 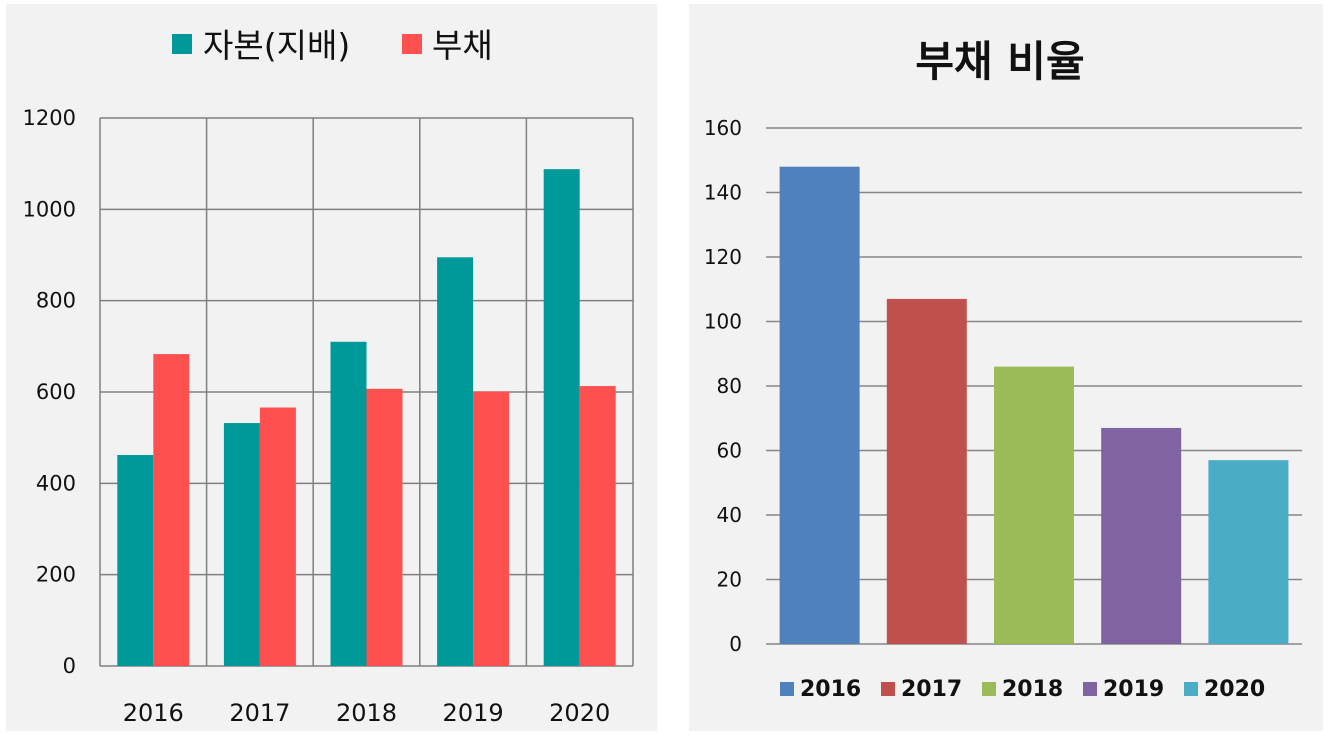 I want to click on bar-debt-ratio-2017, so click(x=926, y=471).